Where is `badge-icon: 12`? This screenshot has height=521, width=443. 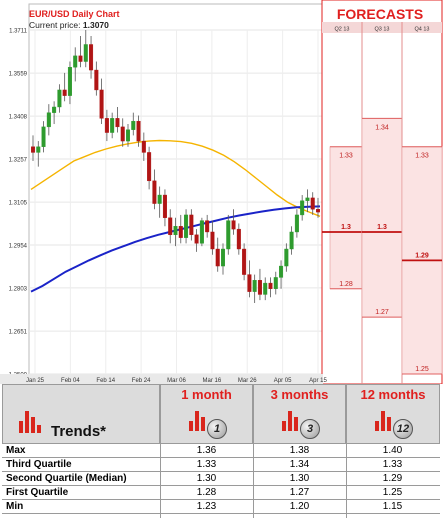
badge-icon: 12 is located at coordinates (403, 429).